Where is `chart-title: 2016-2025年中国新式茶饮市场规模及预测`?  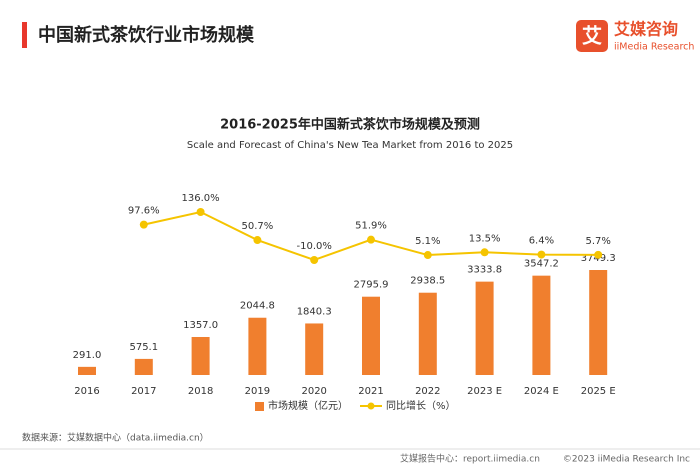 chart-title: 2016-2025年中国新式茶饮市场规模及预测 is located at coordinates (350, 125).